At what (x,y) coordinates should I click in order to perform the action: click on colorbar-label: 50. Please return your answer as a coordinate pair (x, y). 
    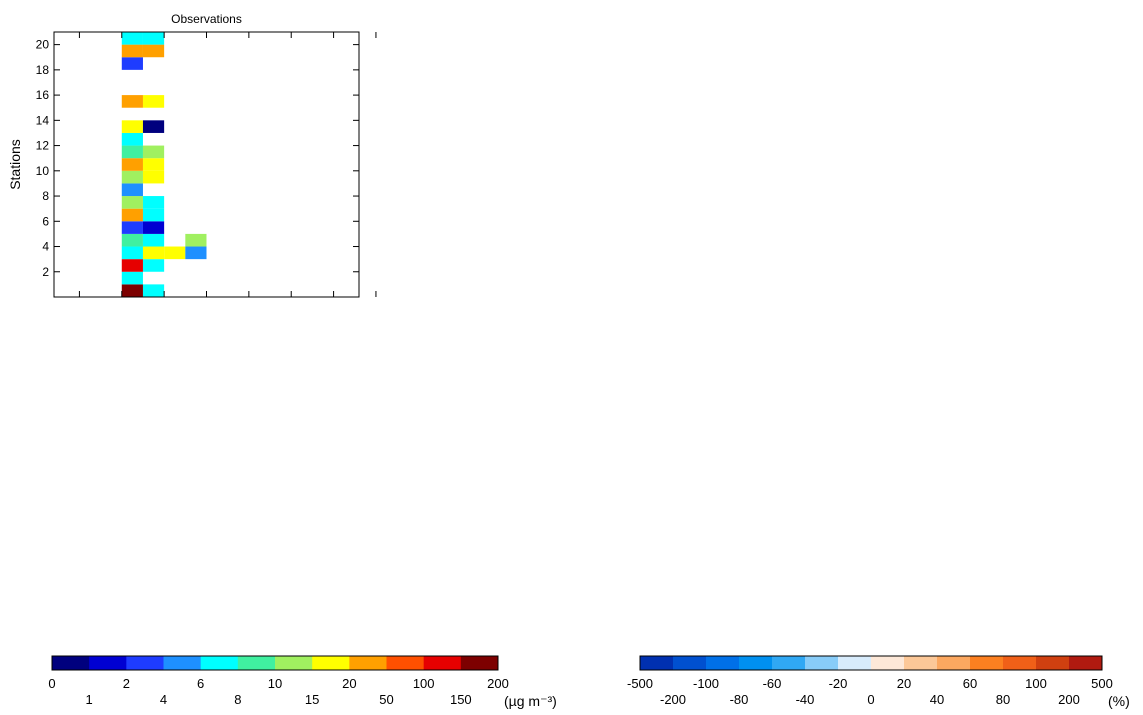
    Looking at the image, I should click on (386, 699).